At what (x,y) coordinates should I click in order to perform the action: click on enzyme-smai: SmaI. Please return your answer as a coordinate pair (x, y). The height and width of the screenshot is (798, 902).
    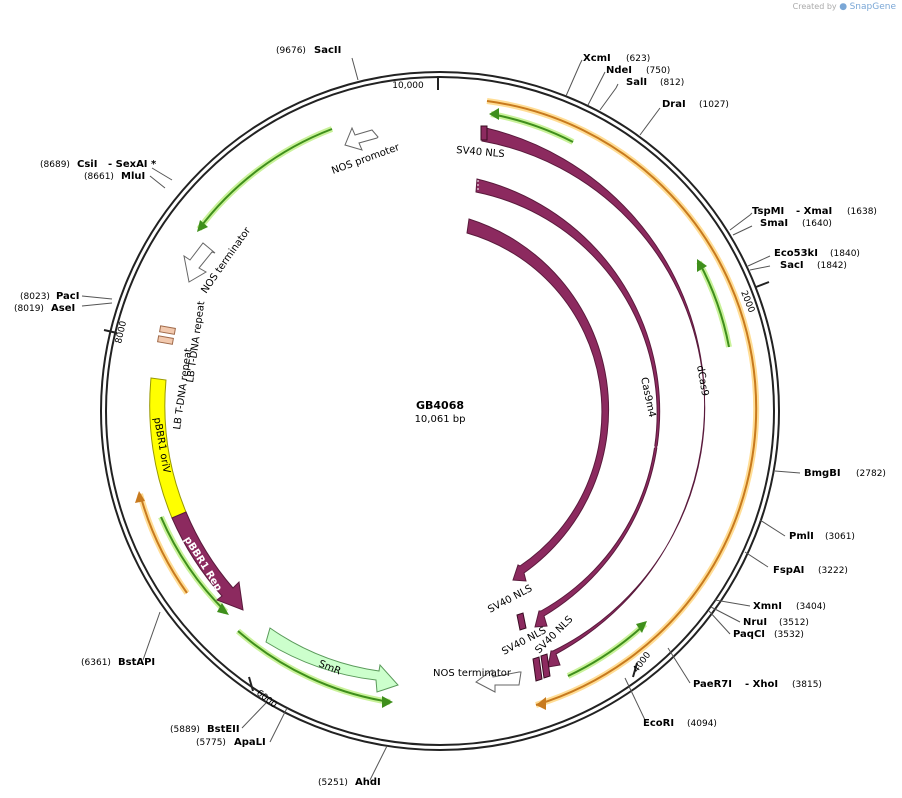
    Looking at the image, I should click on (774, 223).